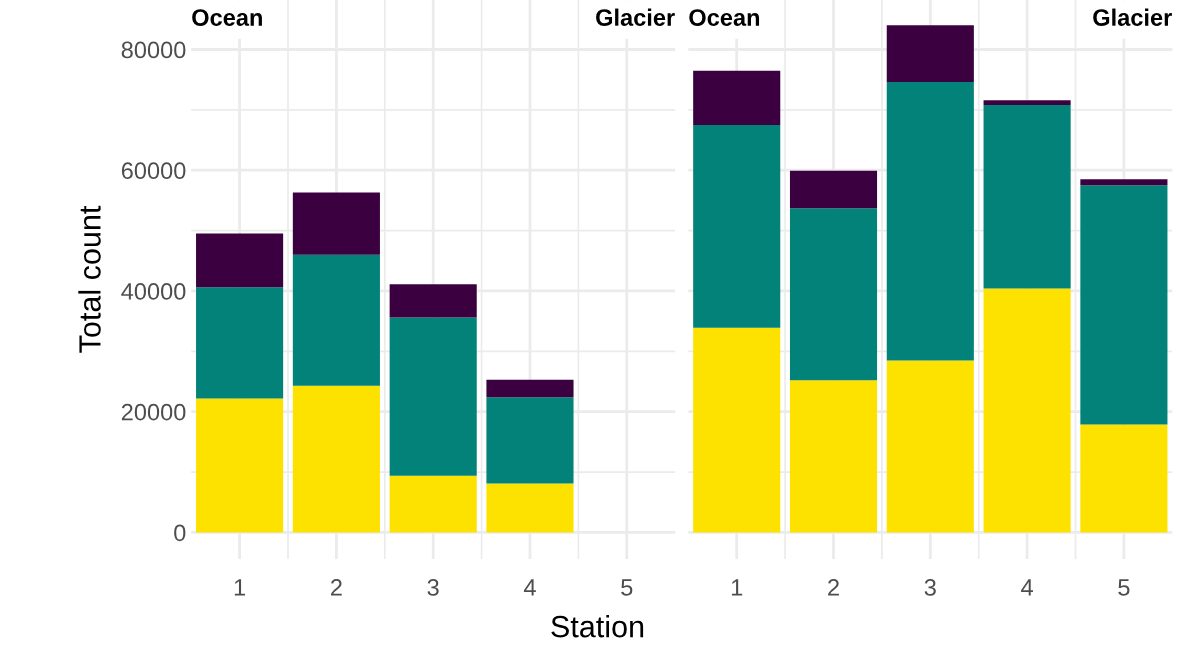 The width and height of the screenshot is (1195, 650). I want to click on y-tick-label: 40000, so click(153, 291).